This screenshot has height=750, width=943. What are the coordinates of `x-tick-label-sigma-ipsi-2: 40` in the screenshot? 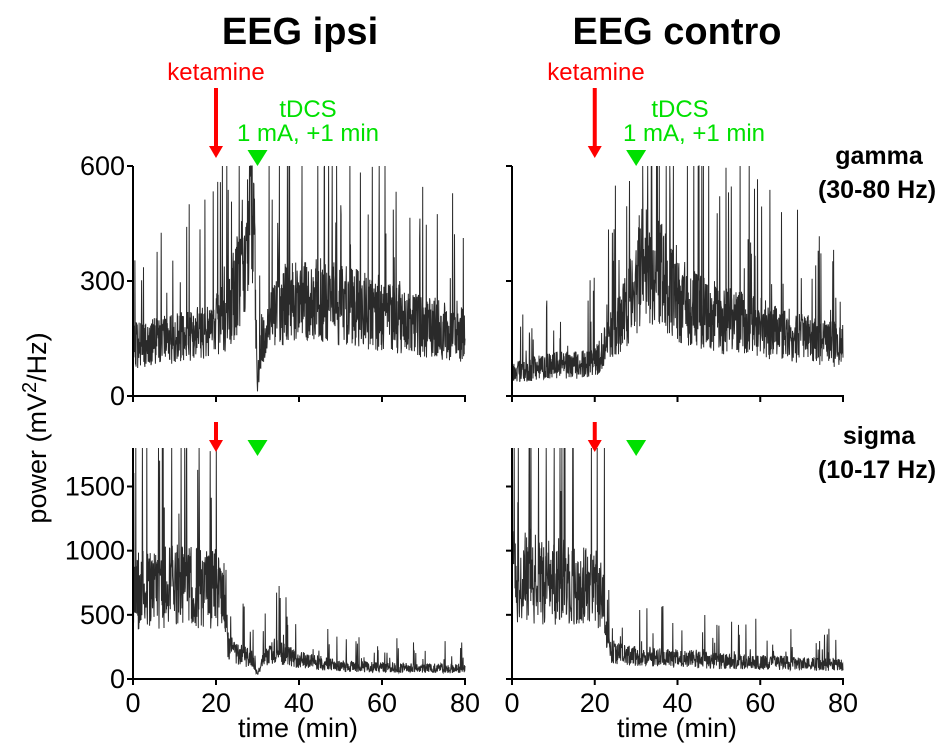 It's located at (299, 703).